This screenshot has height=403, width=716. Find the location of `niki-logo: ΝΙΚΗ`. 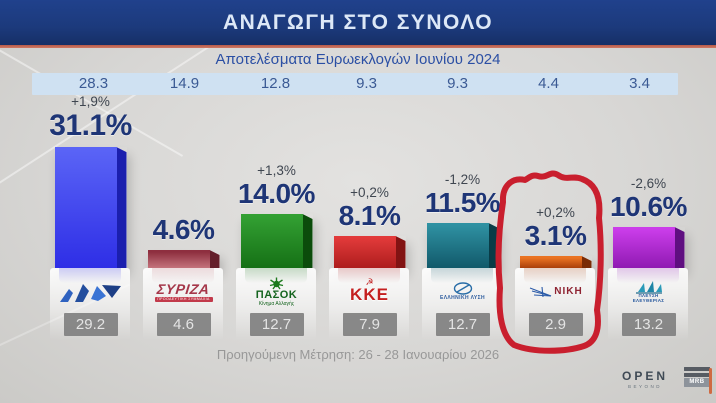

niki-logo: ΝΙΚΗ is located at coordinates (555, 292).